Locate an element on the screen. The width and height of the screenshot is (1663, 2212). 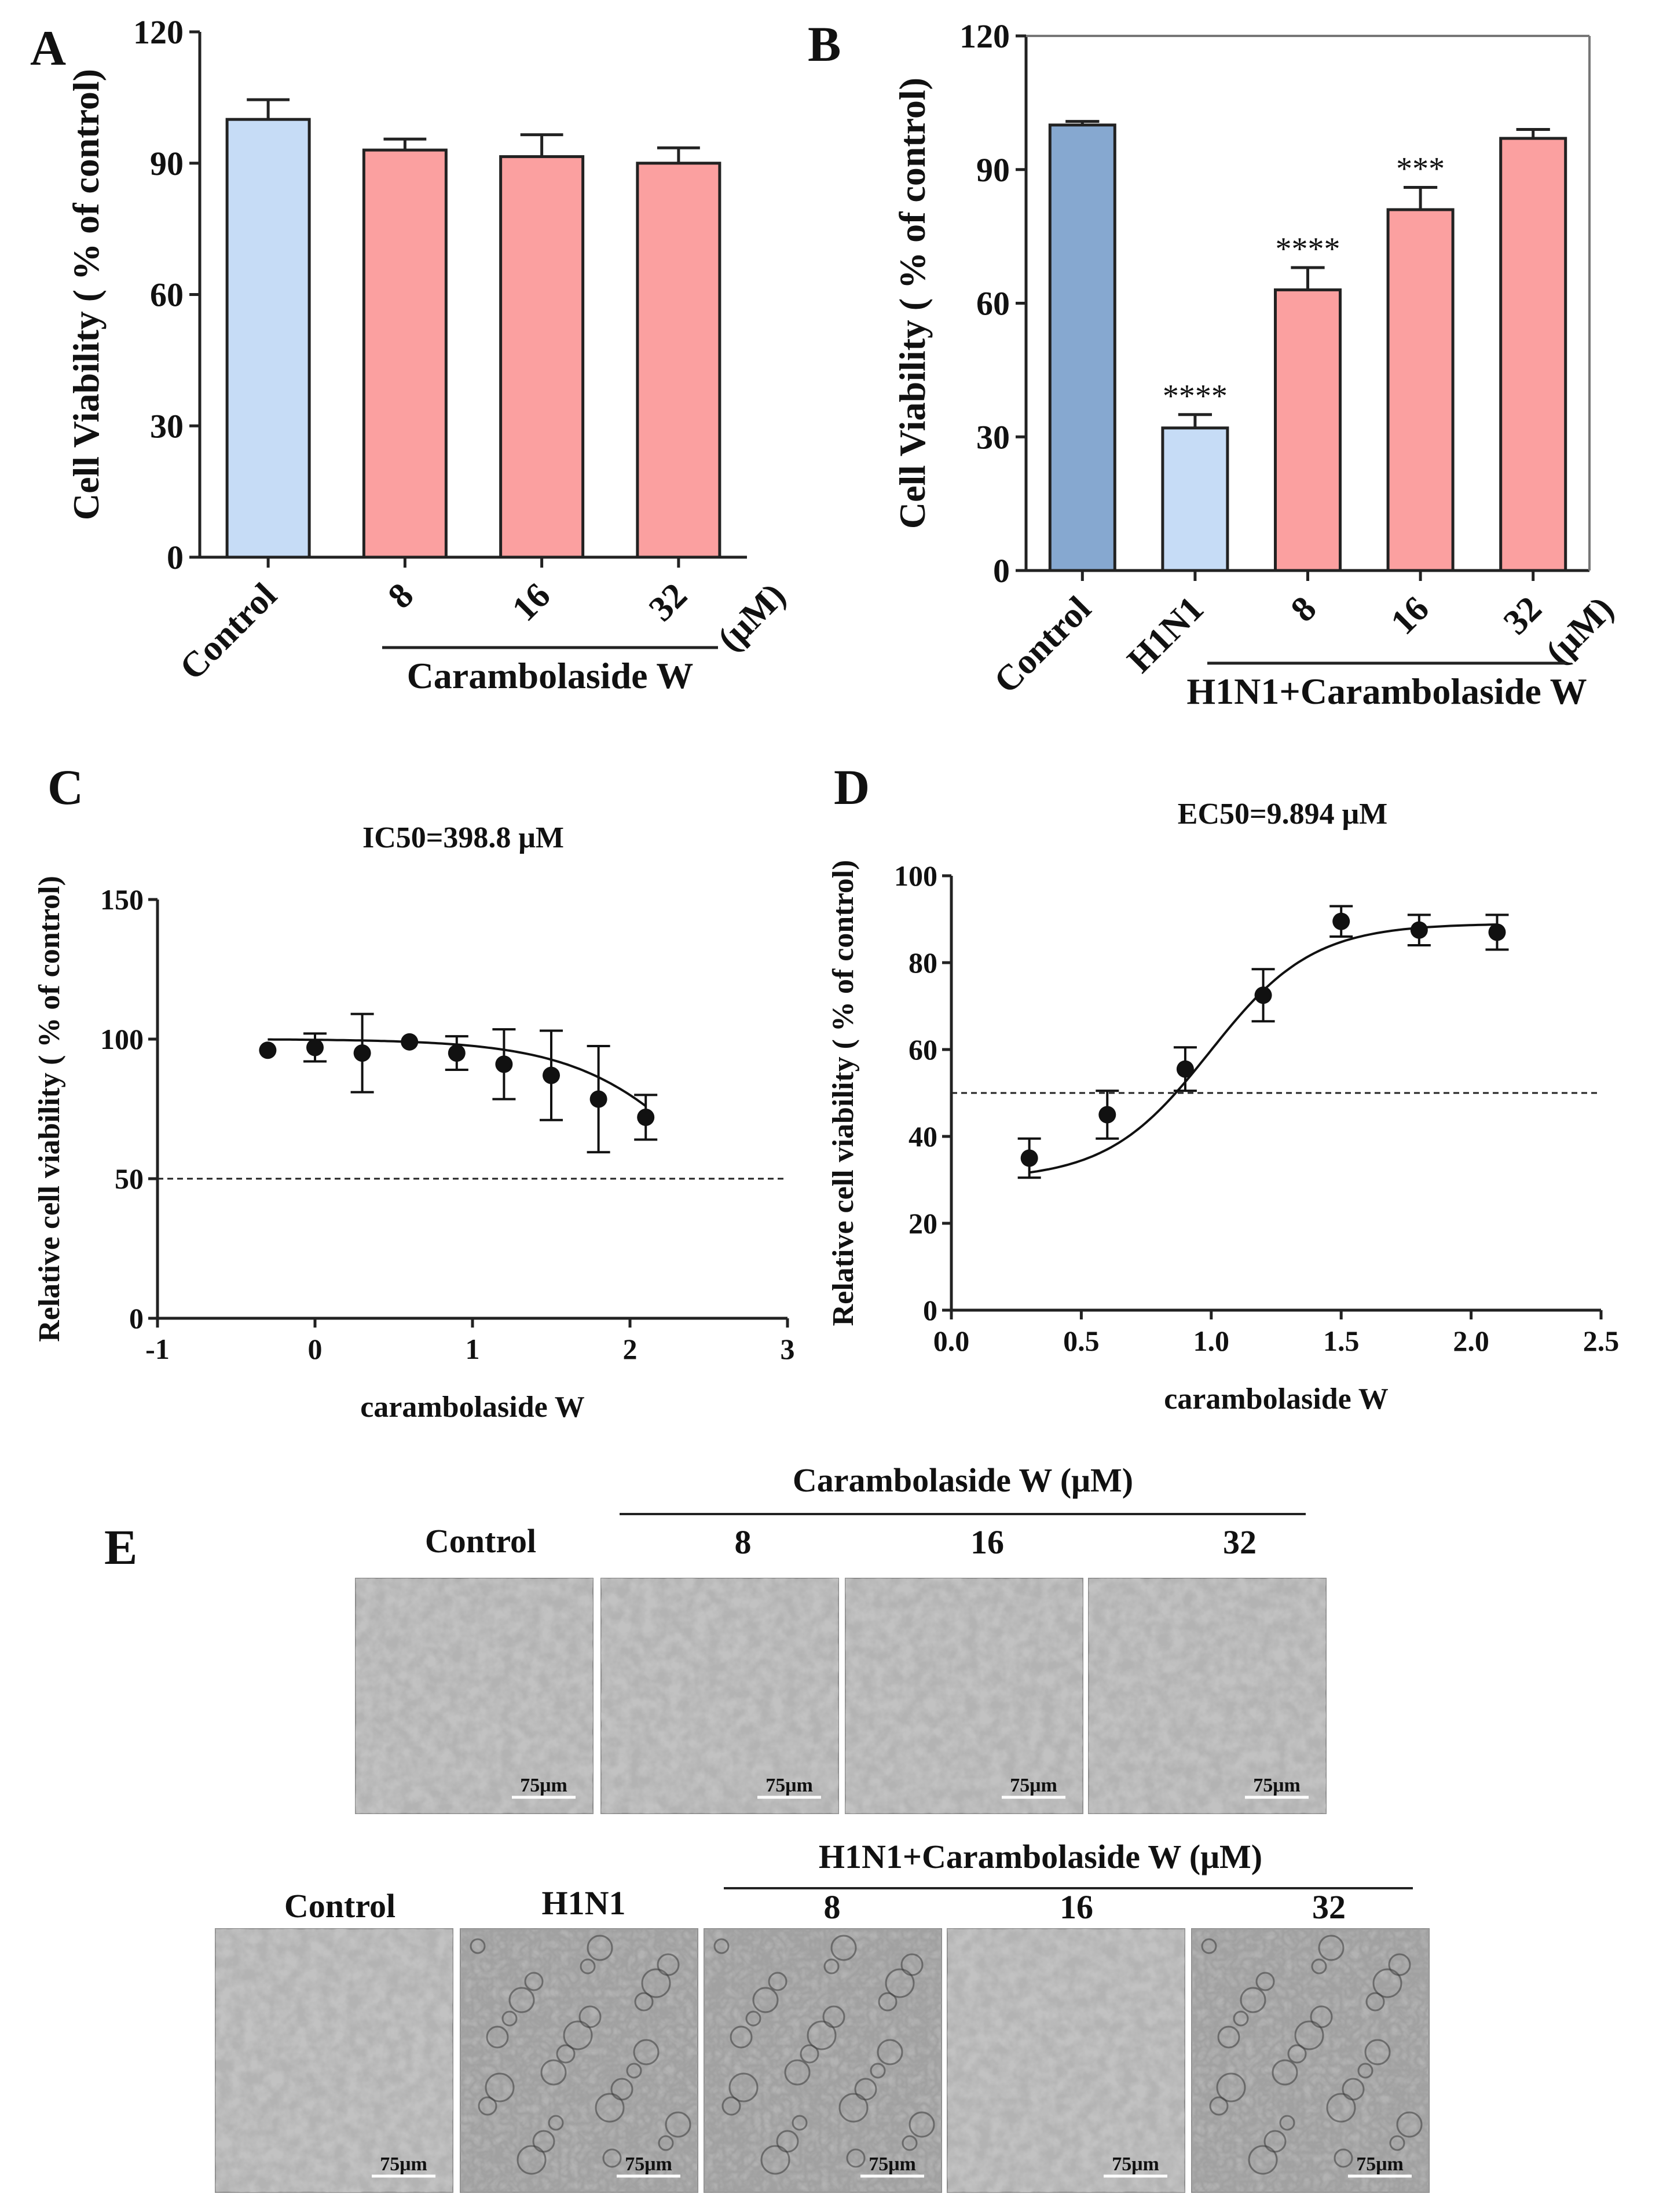
A-category-label: Control is located at coordinates (228, 632).